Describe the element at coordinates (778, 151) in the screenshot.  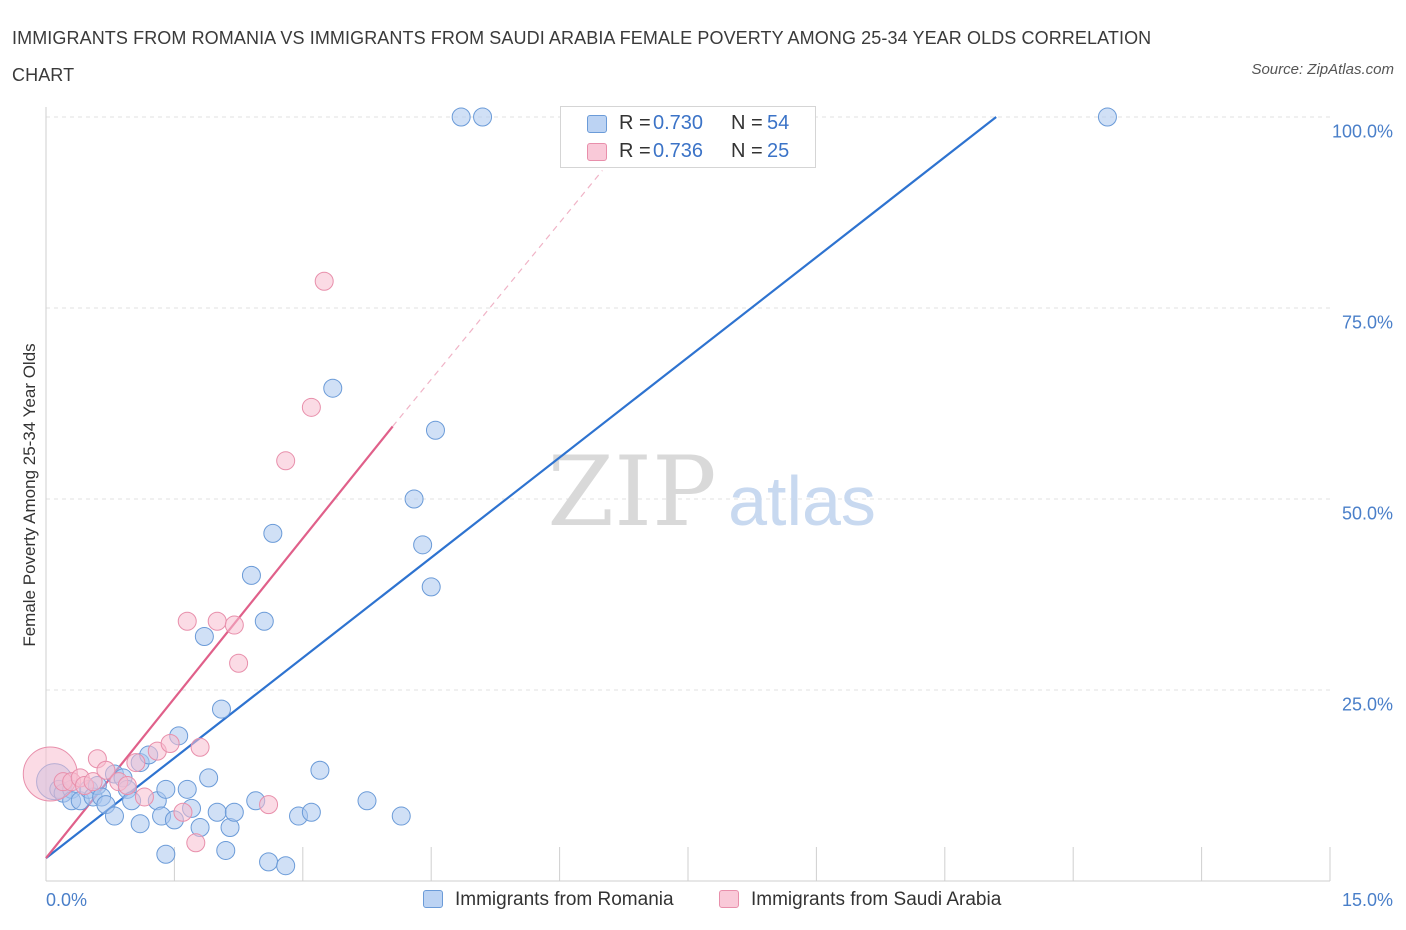
I see `saudi-n-value: 25` at that location.